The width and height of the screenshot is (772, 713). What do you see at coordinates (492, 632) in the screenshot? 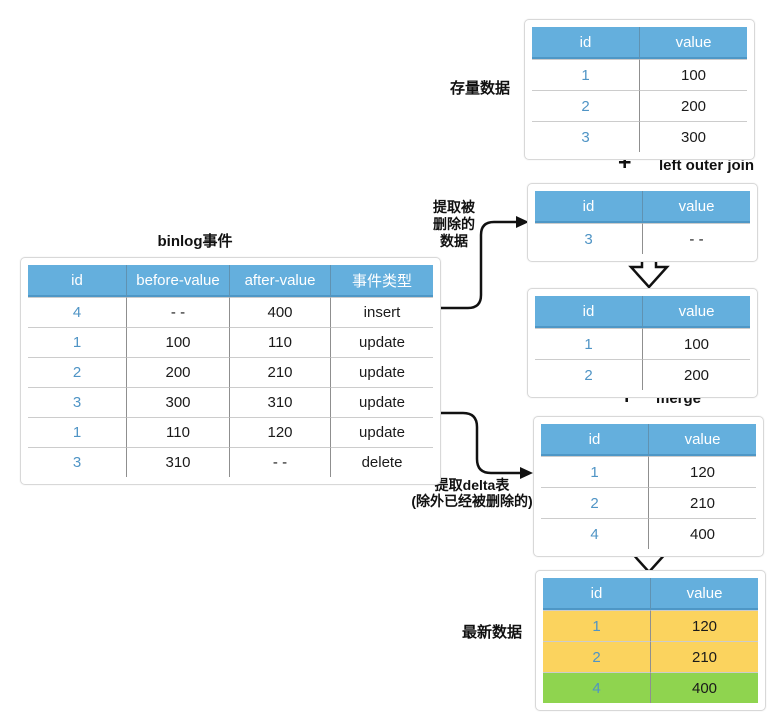
I see `latest-data-label: 最新数据` at bounding box center [492, 632].